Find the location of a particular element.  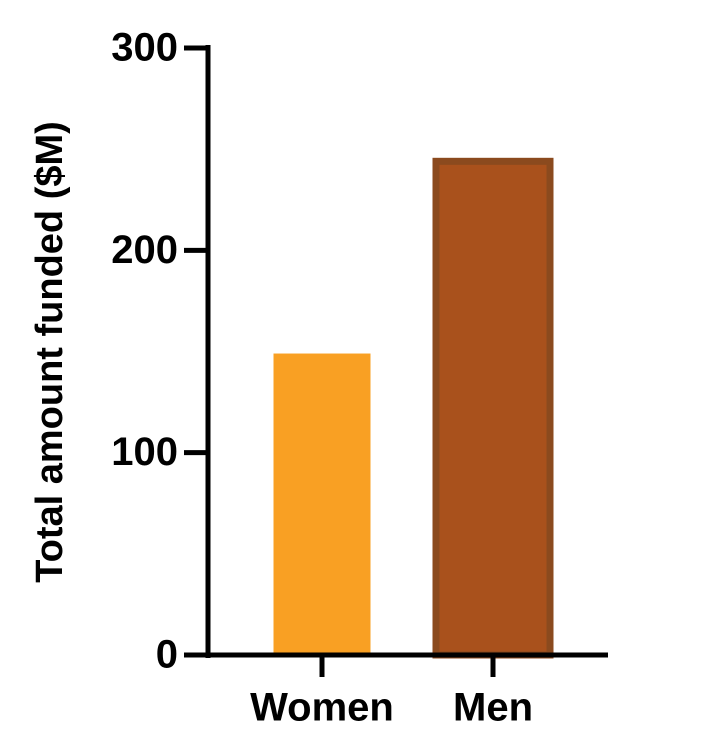

y-axis-title: Total amount funded ($M) is located at coordinates (50, 352).